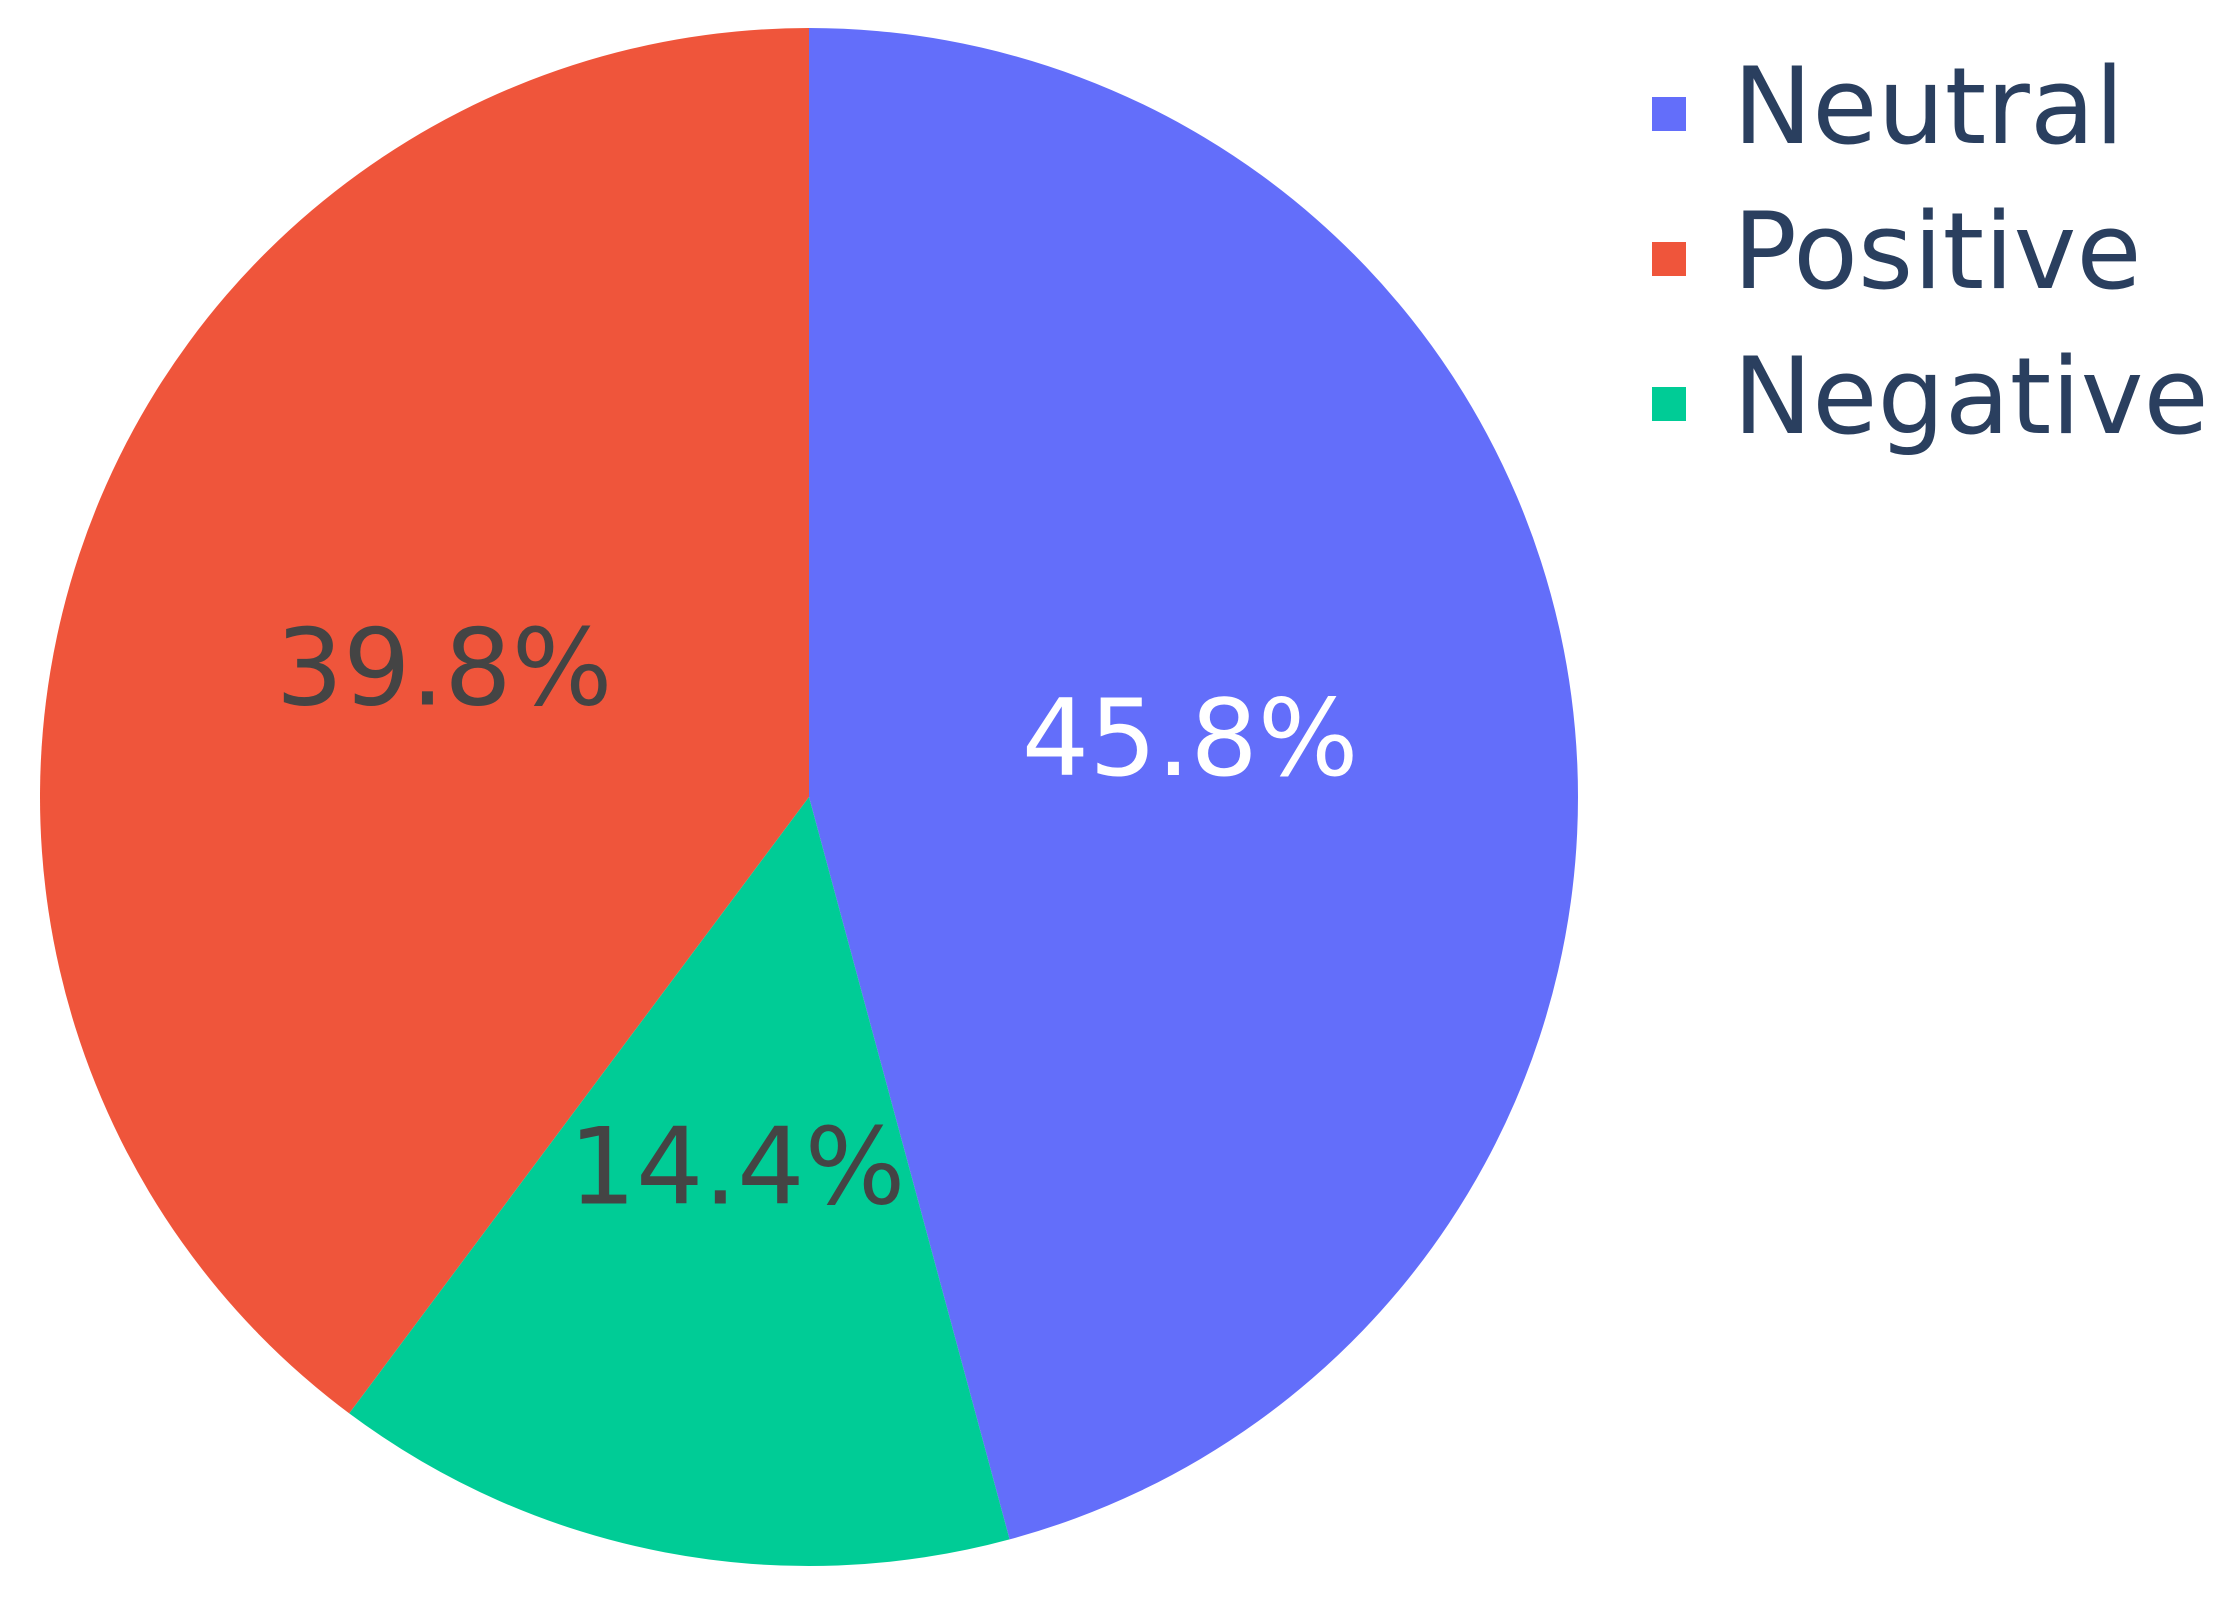  I want to click on legend-label: Positive, so click(1937, 251).